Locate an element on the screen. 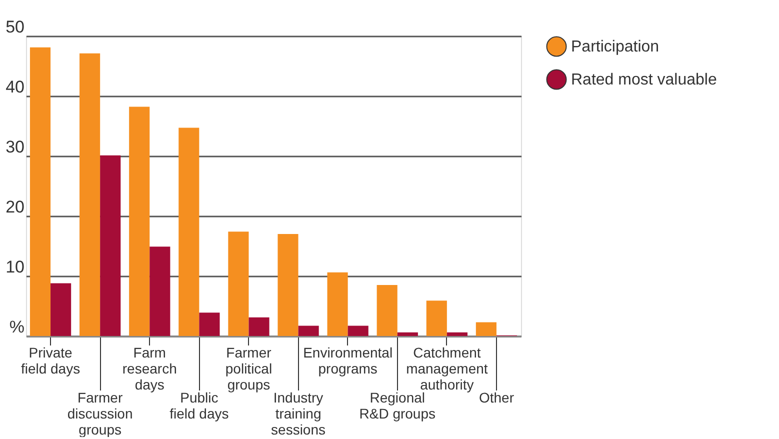 The width and height of the screenshot is (779, 439). x-tick-label: Environmental programs is located at coordinates (348, 360).